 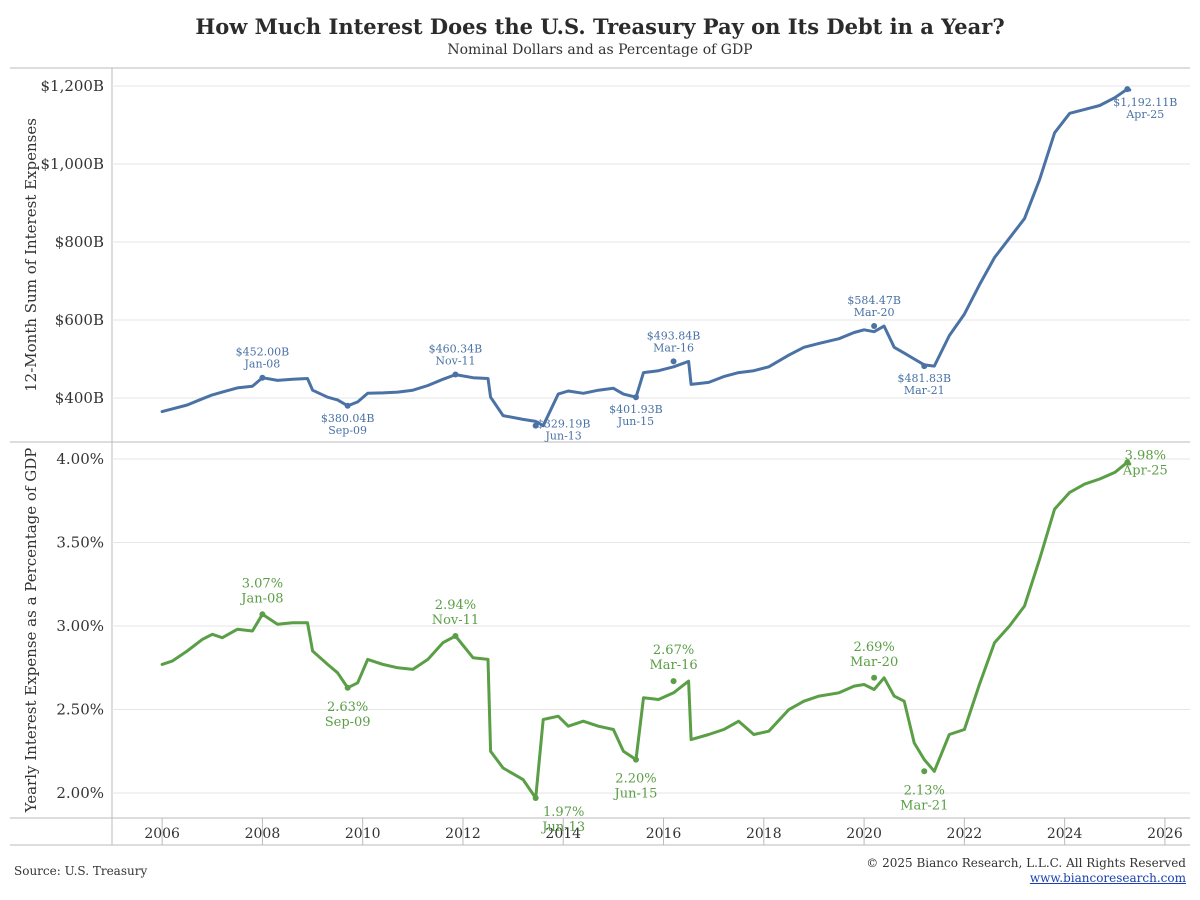 What do you see at coordinates (80, 459) in the screenshot?
I see `y-tick-label: 4.00%` at bounding box center [80, 459].